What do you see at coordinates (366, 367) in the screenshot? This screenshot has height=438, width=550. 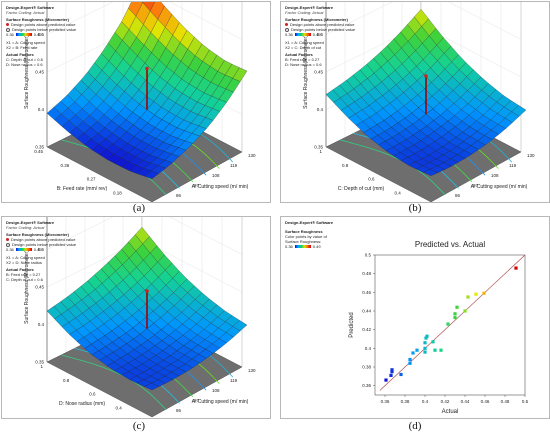 I see `y-tick-label: 0.38` at bounding box center [366, 367].